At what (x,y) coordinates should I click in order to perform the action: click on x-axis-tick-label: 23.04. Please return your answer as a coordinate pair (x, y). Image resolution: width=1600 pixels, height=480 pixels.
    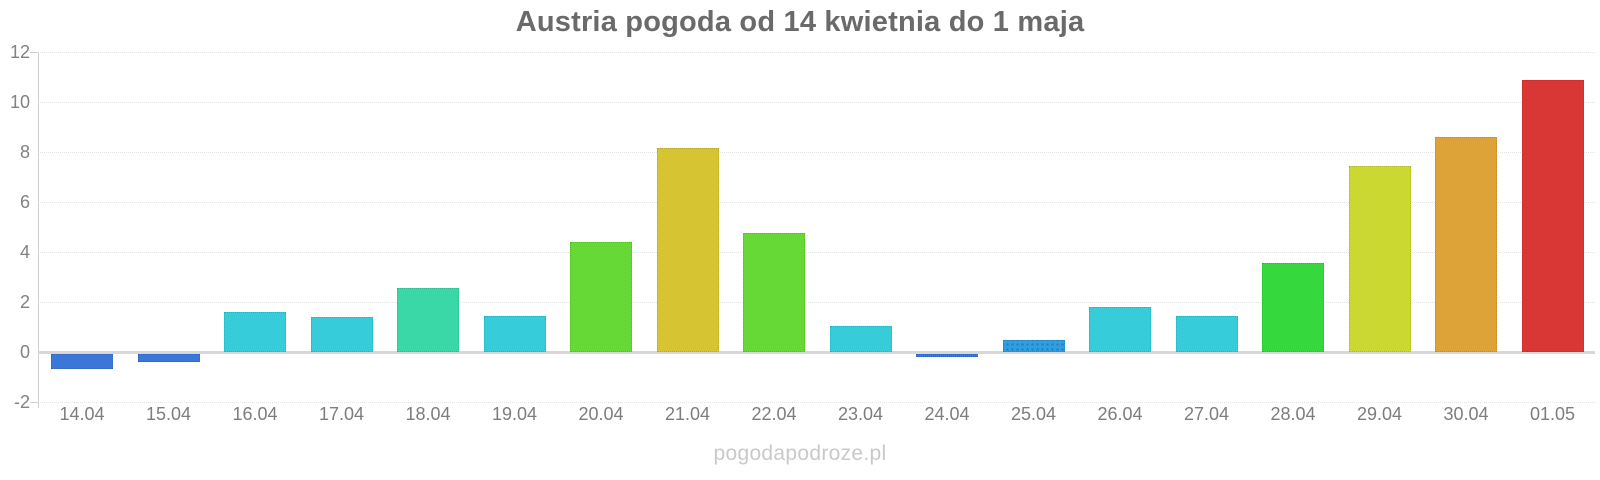
    Looking at the image, I should click on (860, 414).